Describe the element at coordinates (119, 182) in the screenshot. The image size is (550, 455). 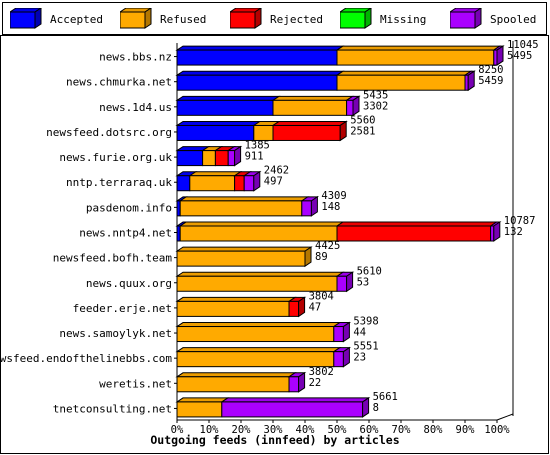
I see `y-tick-label: nntp.terraraq.uk` at that location.